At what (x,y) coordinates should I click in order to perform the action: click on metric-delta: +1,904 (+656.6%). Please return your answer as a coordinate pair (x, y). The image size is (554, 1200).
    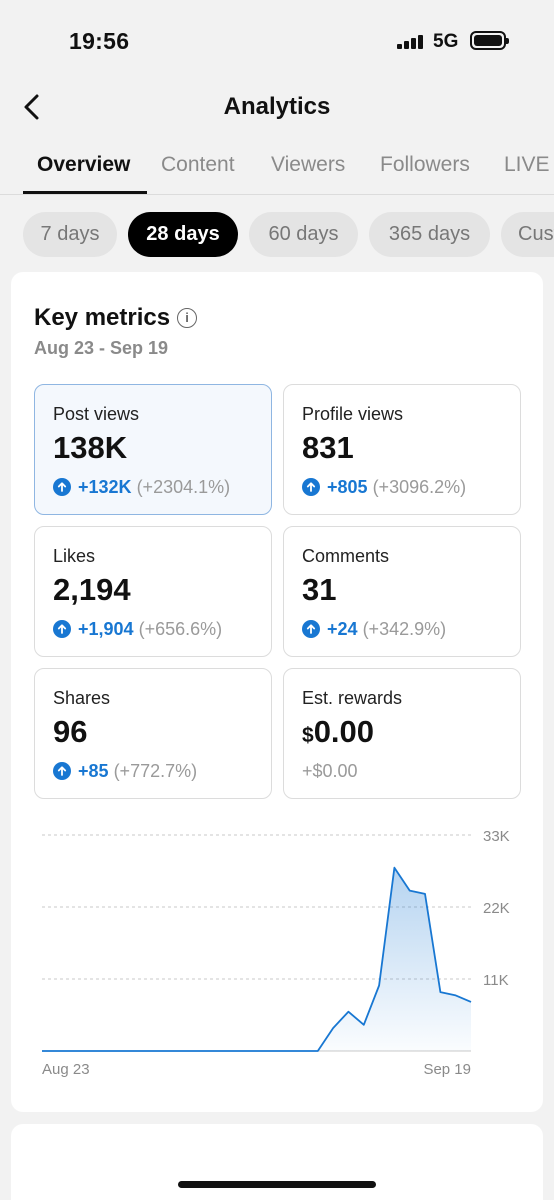
    Looking at the image, I should click on (137, 629).